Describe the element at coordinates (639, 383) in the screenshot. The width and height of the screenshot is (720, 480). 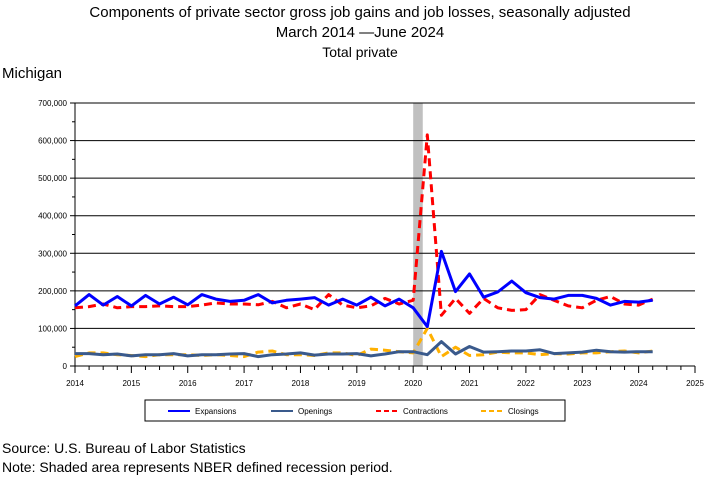
I see `x-tick-label: 2024` at that location.